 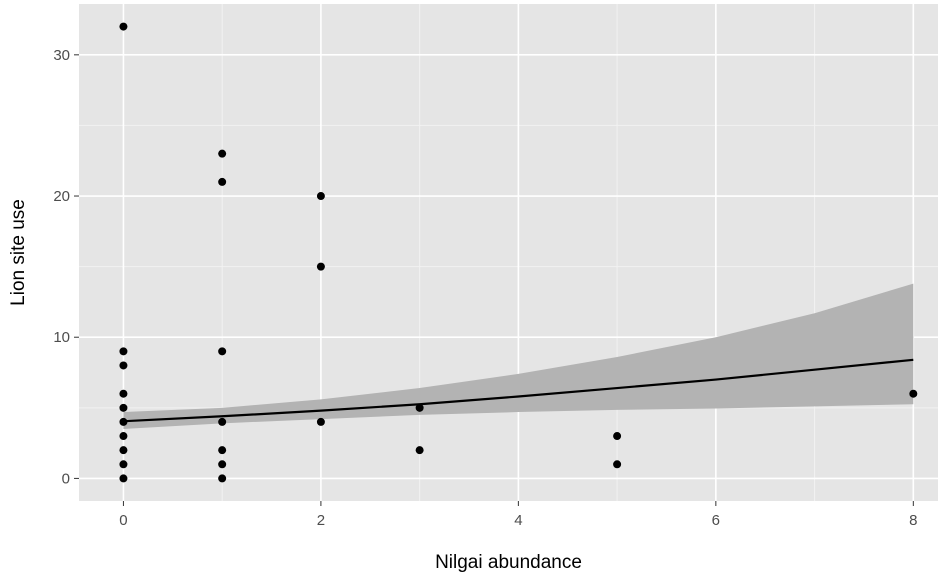 I want to click on x-tick-label: 6, so click(x=716, y=520).